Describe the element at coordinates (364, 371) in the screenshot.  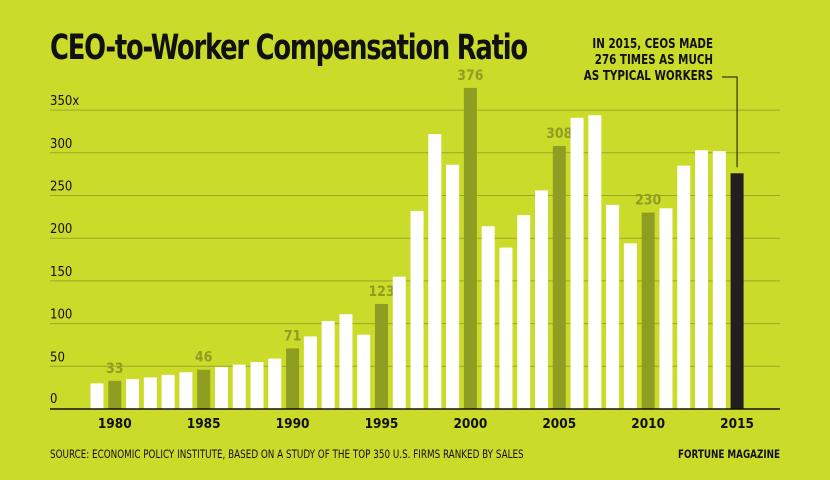
I see `bar-1994` at that location.